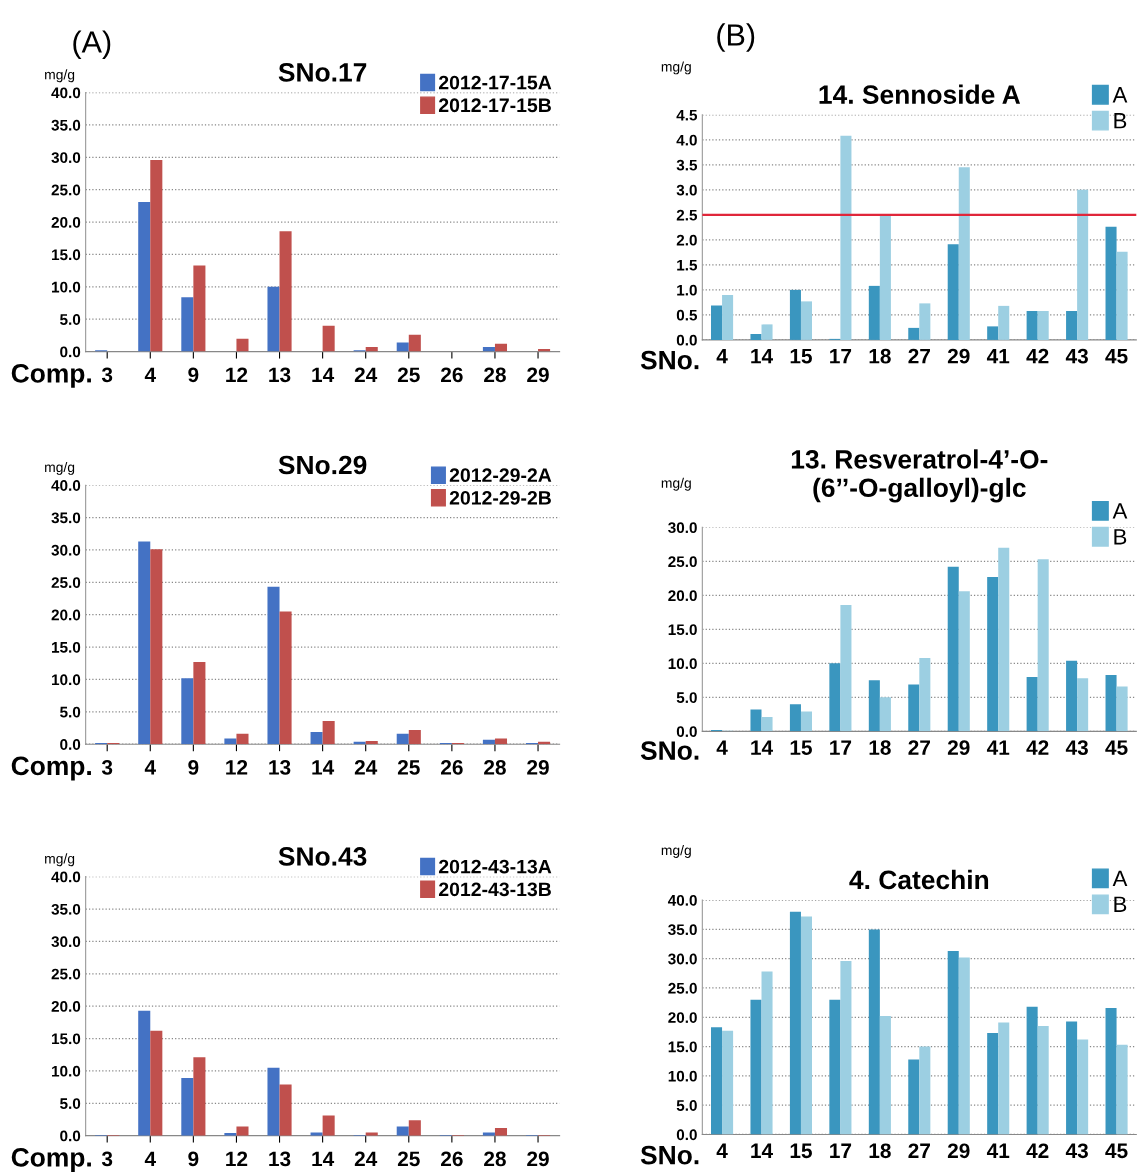 The width and height of the screenshot is (1142, 1172). What do you see at coordinates (323, 1159) in the screenshot?
I see `x-tick-label: 14` at bounding box center [323, 1159].